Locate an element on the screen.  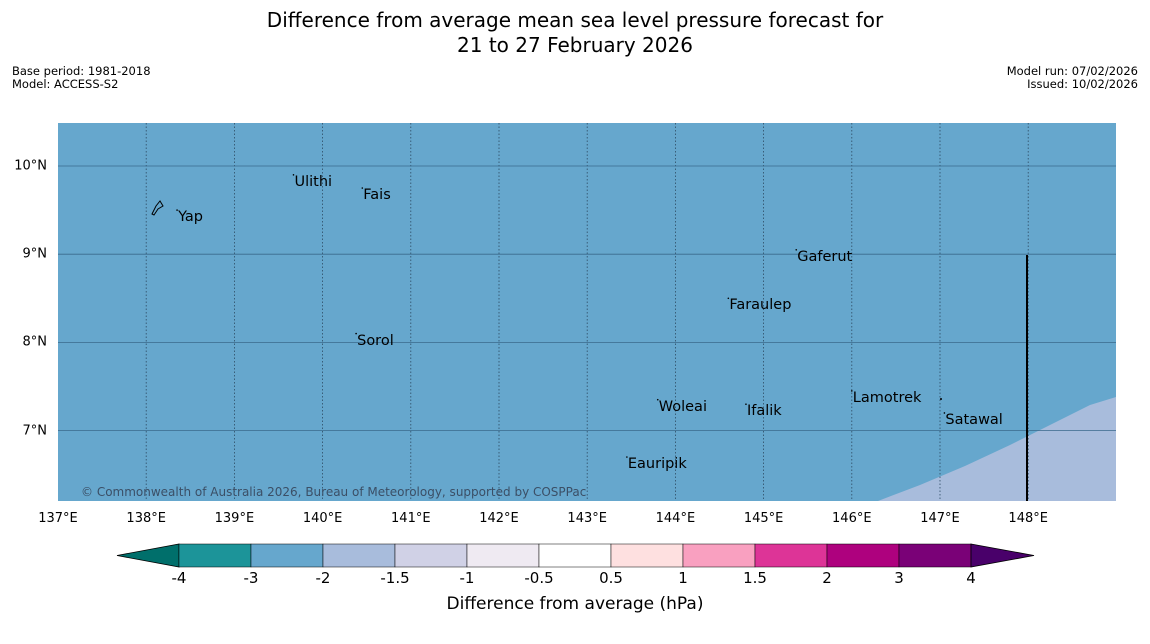
yap-island-outline is located at coordinates (157, 208).